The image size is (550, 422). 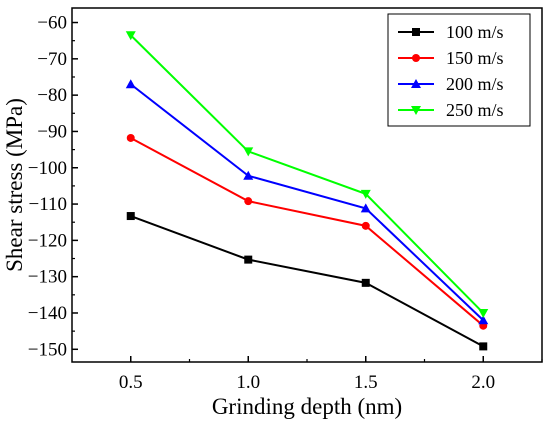 What do you see at coordinates (475, 110) in the screenshot?
I see `legend-label: 250 m/s` at bounding box center [475, 110].